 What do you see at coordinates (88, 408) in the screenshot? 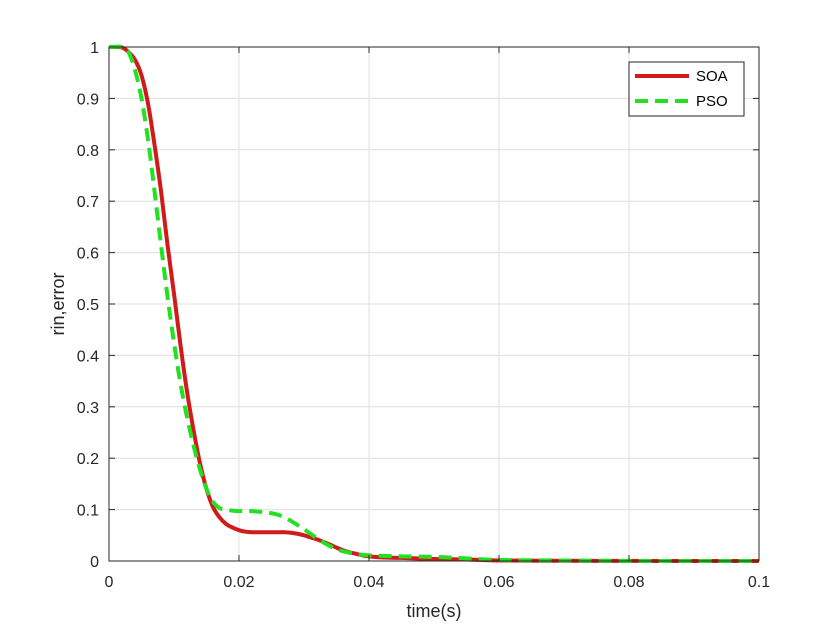
I see `y-tick-label: 0.3` at bounding box center [88, 408].